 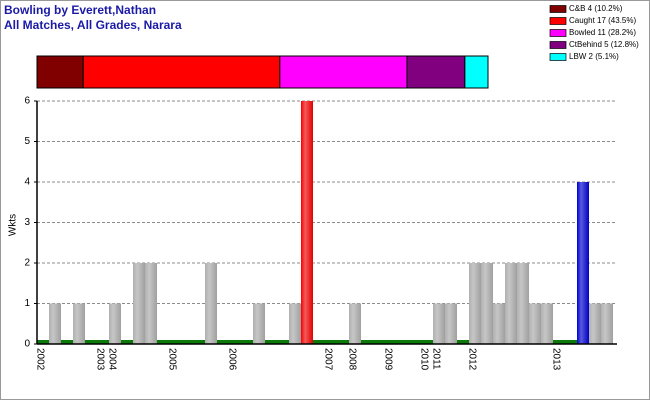 What do you see at coordinates (555, 359) in the screenshot?
I see `x-tick-label: 2013` at bounding box center [555, 359].